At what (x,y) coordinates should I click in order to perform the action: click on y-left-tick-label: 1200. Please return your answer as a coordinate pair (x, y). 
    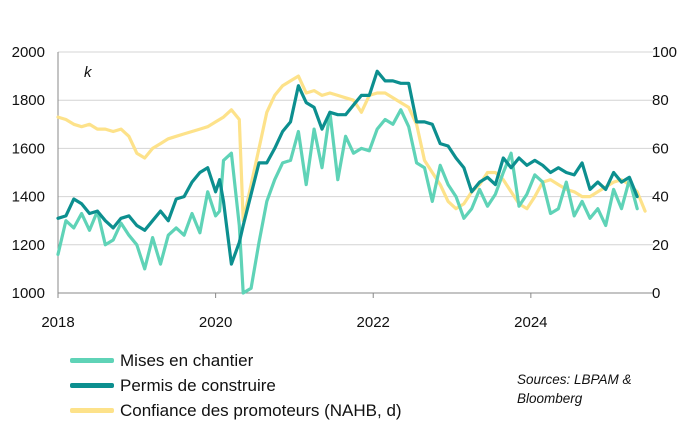
    Looking at the image, I should click on (28, 245).